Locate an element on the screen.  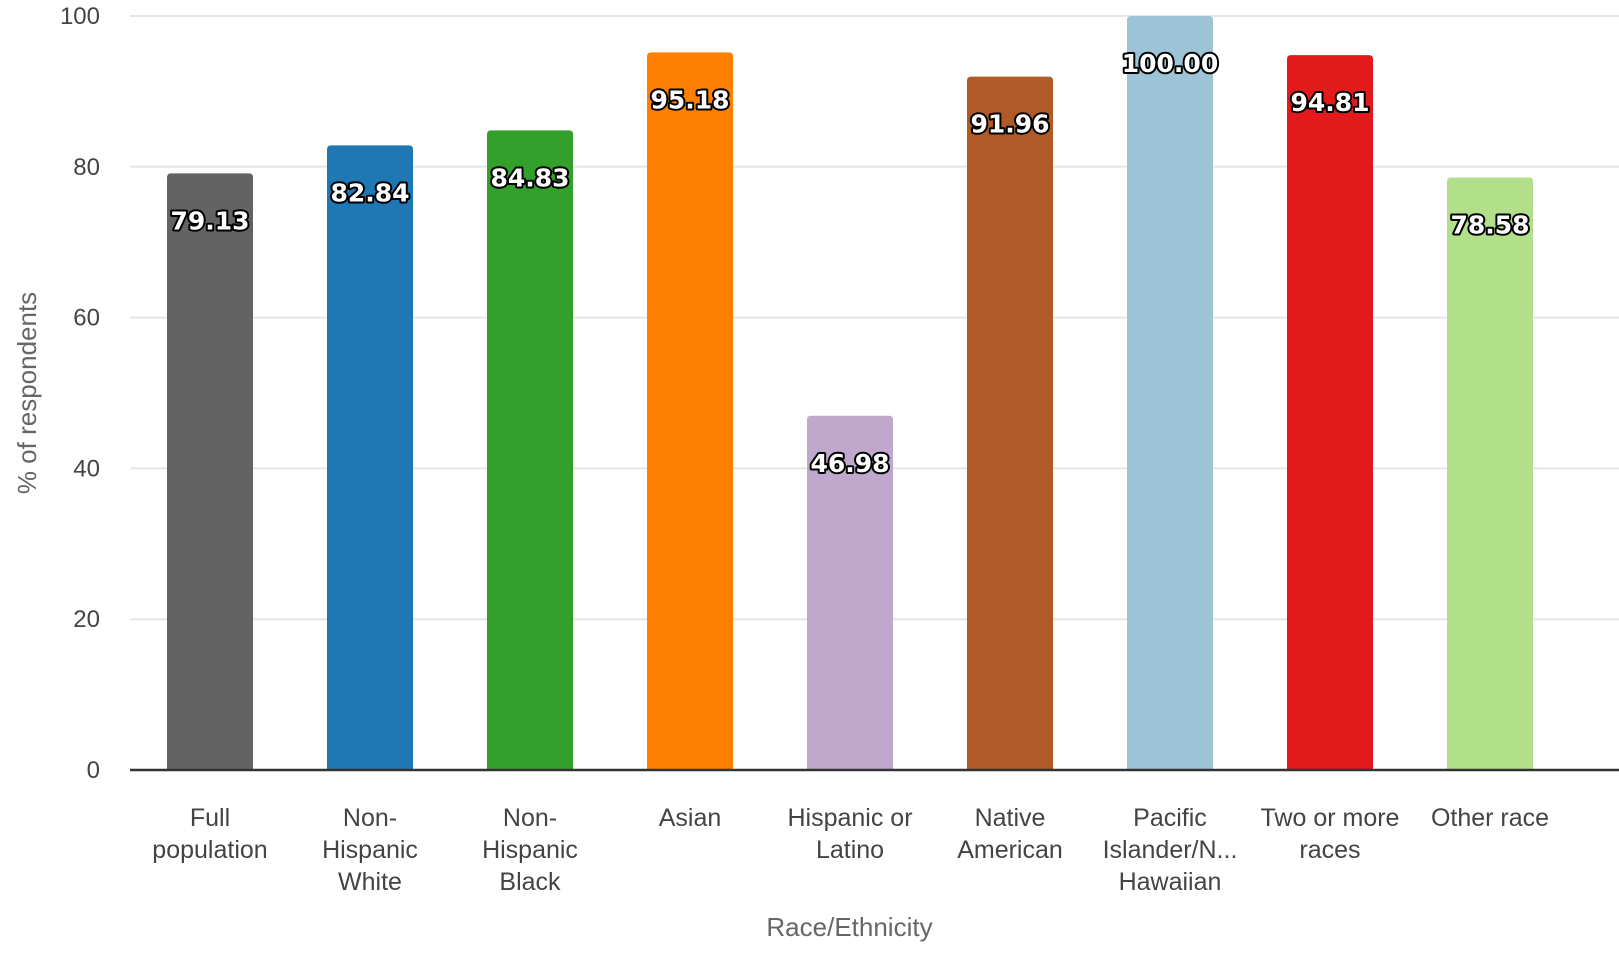
x-category-label: races is located at coordinates (1329, 850).